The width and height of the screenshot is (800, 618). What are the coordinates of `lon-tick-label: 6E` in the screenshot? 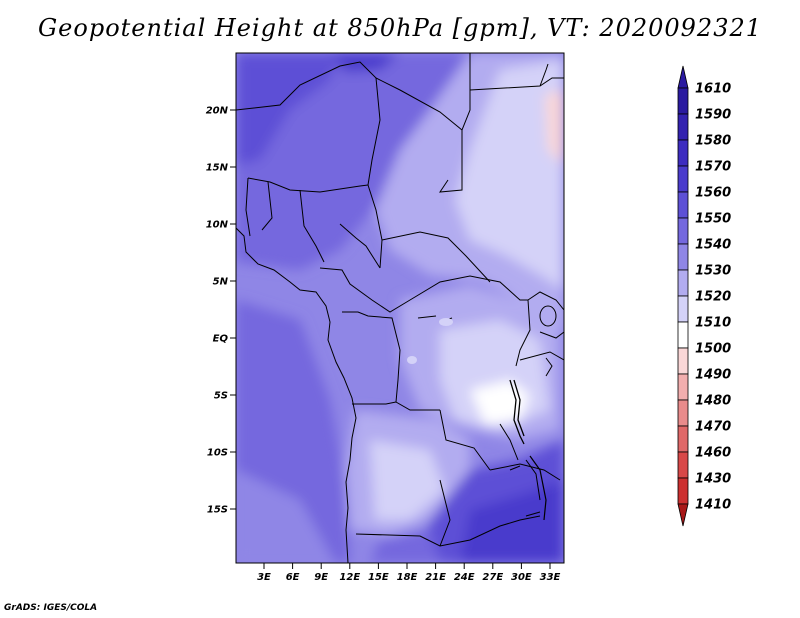 It's located at (293, 577).